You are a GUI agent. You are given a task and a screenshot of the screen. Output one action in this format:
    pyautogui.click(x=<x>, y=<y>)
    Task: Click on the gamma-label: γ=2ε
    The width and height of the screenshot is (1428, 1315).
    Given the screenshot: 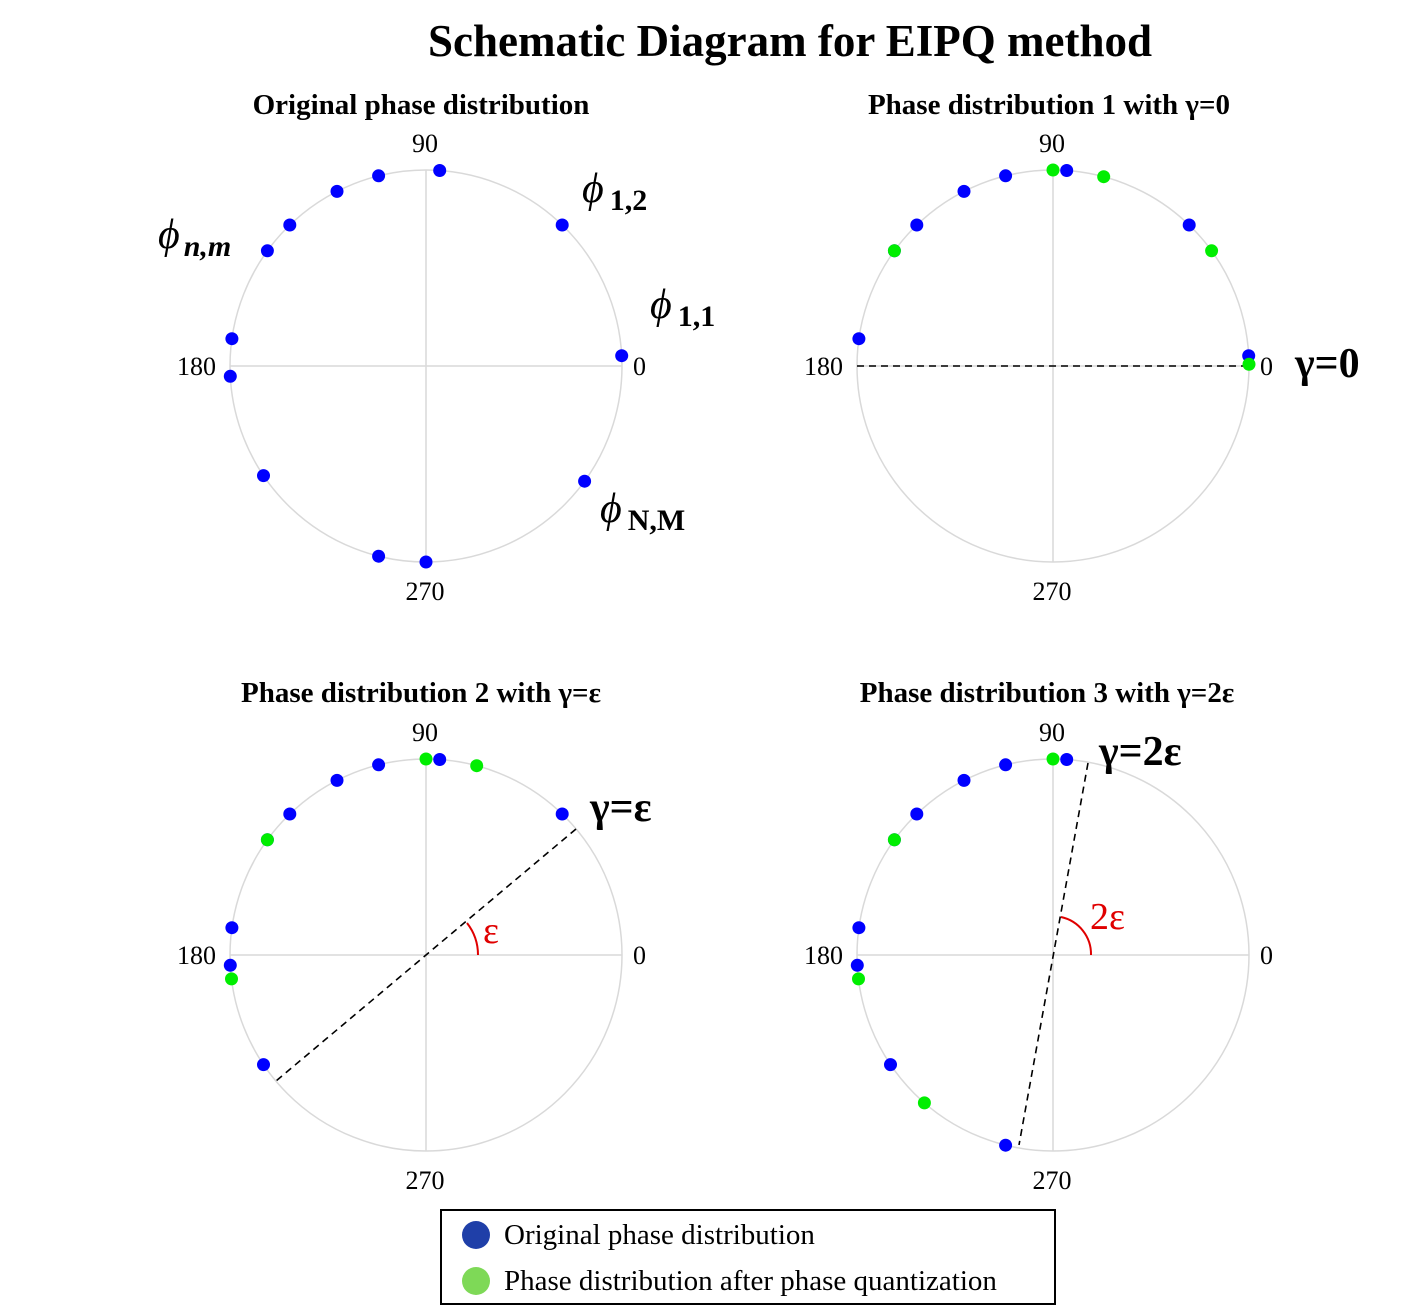 What is the action you would take?
    pyautogui.click(x=1140, y=752)
    